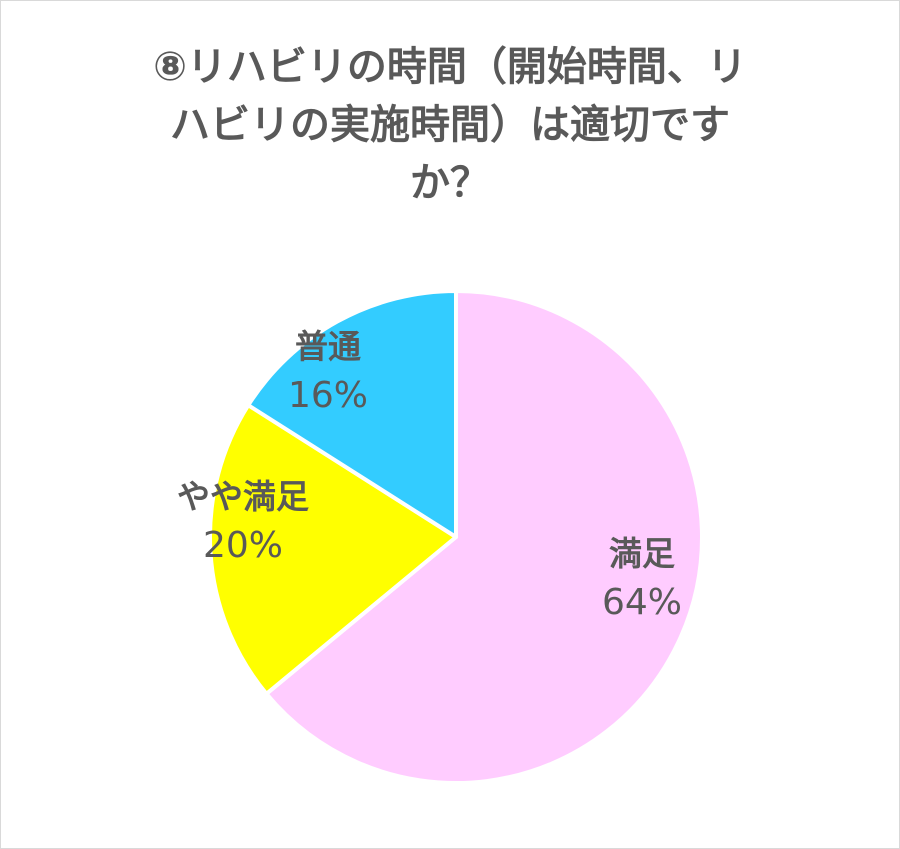 This screenshot has height=849, width=900. Describe the element at coordinates (450, 183) in the screenshot. I see `chart-title-line-3: か？` at that location.